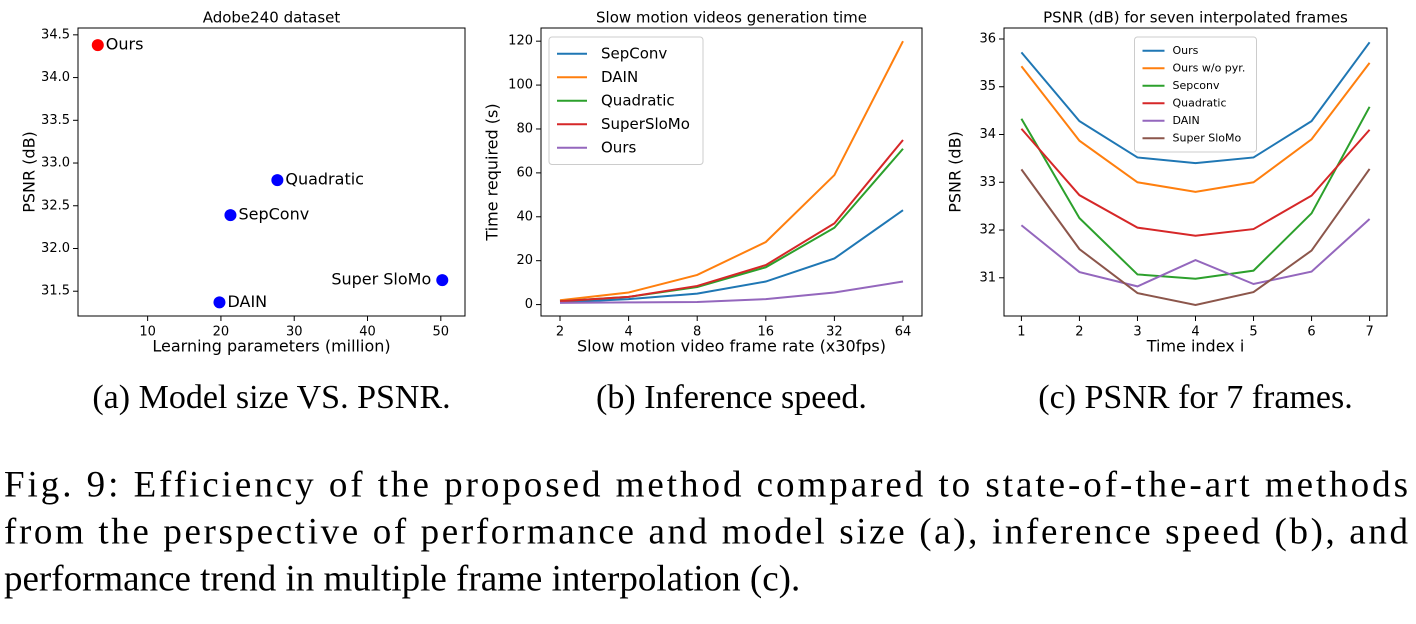 The height and width of the screenshot is (624, 1416). I want to click on x-tick-label: 10, so click(147, 332).